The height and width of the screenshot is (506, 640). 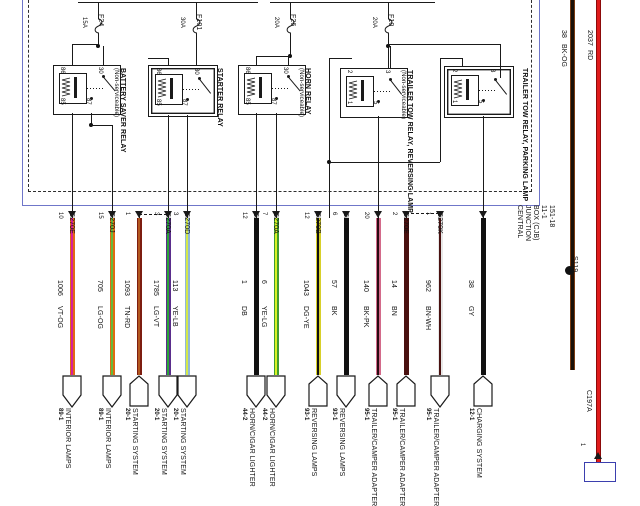 I want to click on relay-5-pin-3: 3, so click(x=492, y=71).